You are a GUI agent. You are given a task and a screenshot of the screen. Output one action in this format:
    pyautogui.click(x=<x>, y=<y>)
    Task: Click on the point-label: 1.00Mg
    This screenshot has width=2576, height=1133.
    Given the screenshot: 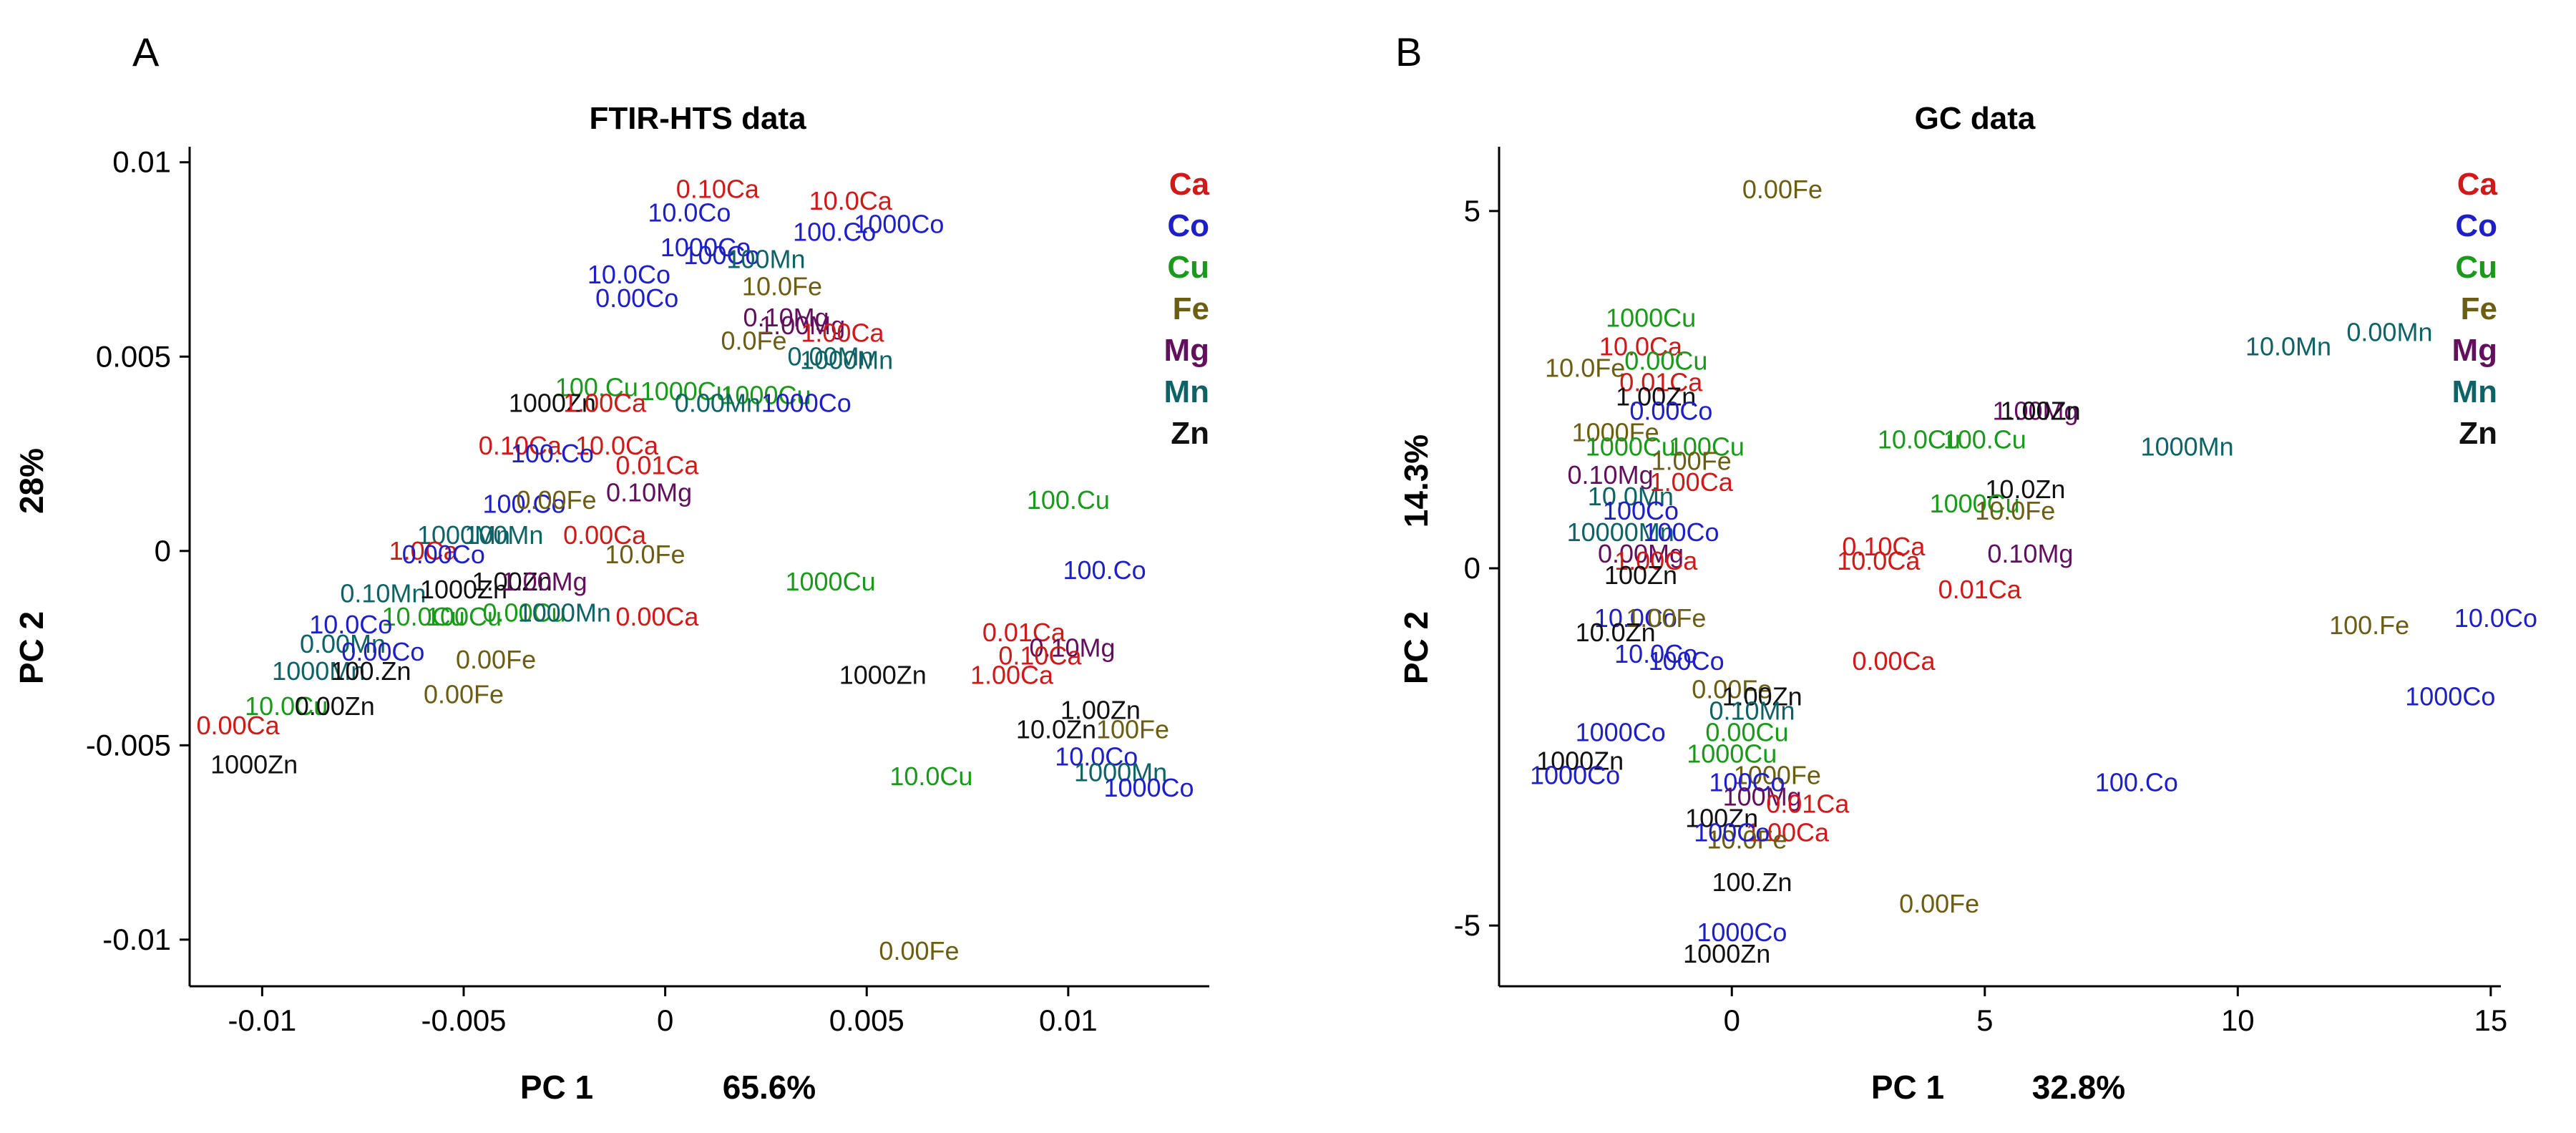 What is the action you would take?
    pyautogui.click(x=544, y=581)
    